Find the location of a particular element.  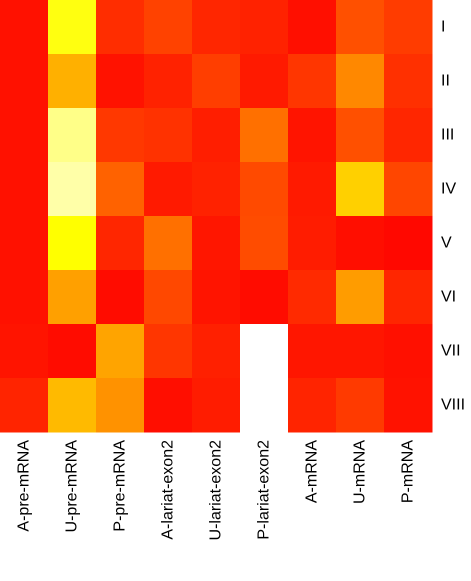

x-tick-label: U-mRNA is located at coordinates (360, 472).